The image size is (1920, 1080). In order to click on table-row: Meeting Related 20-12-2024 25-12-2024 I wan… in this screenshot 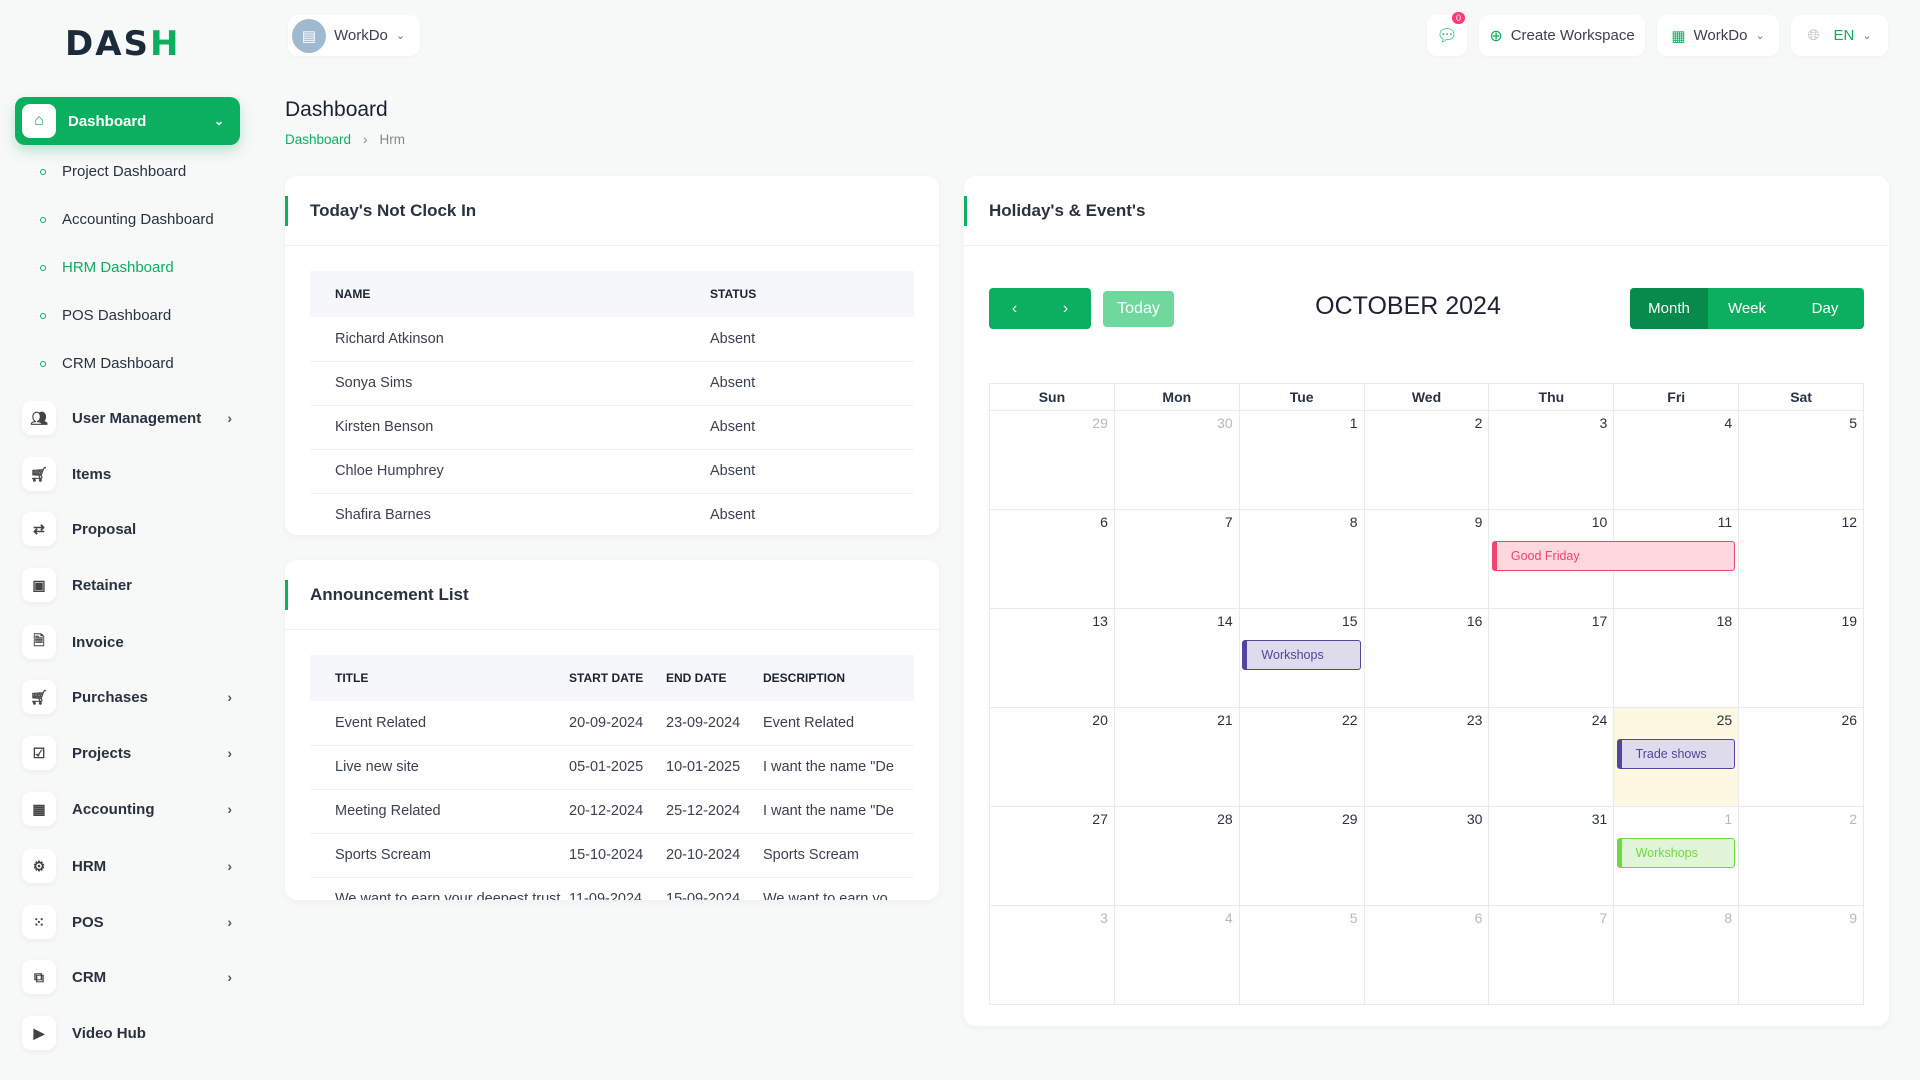, I will do `click(612, 811)`.